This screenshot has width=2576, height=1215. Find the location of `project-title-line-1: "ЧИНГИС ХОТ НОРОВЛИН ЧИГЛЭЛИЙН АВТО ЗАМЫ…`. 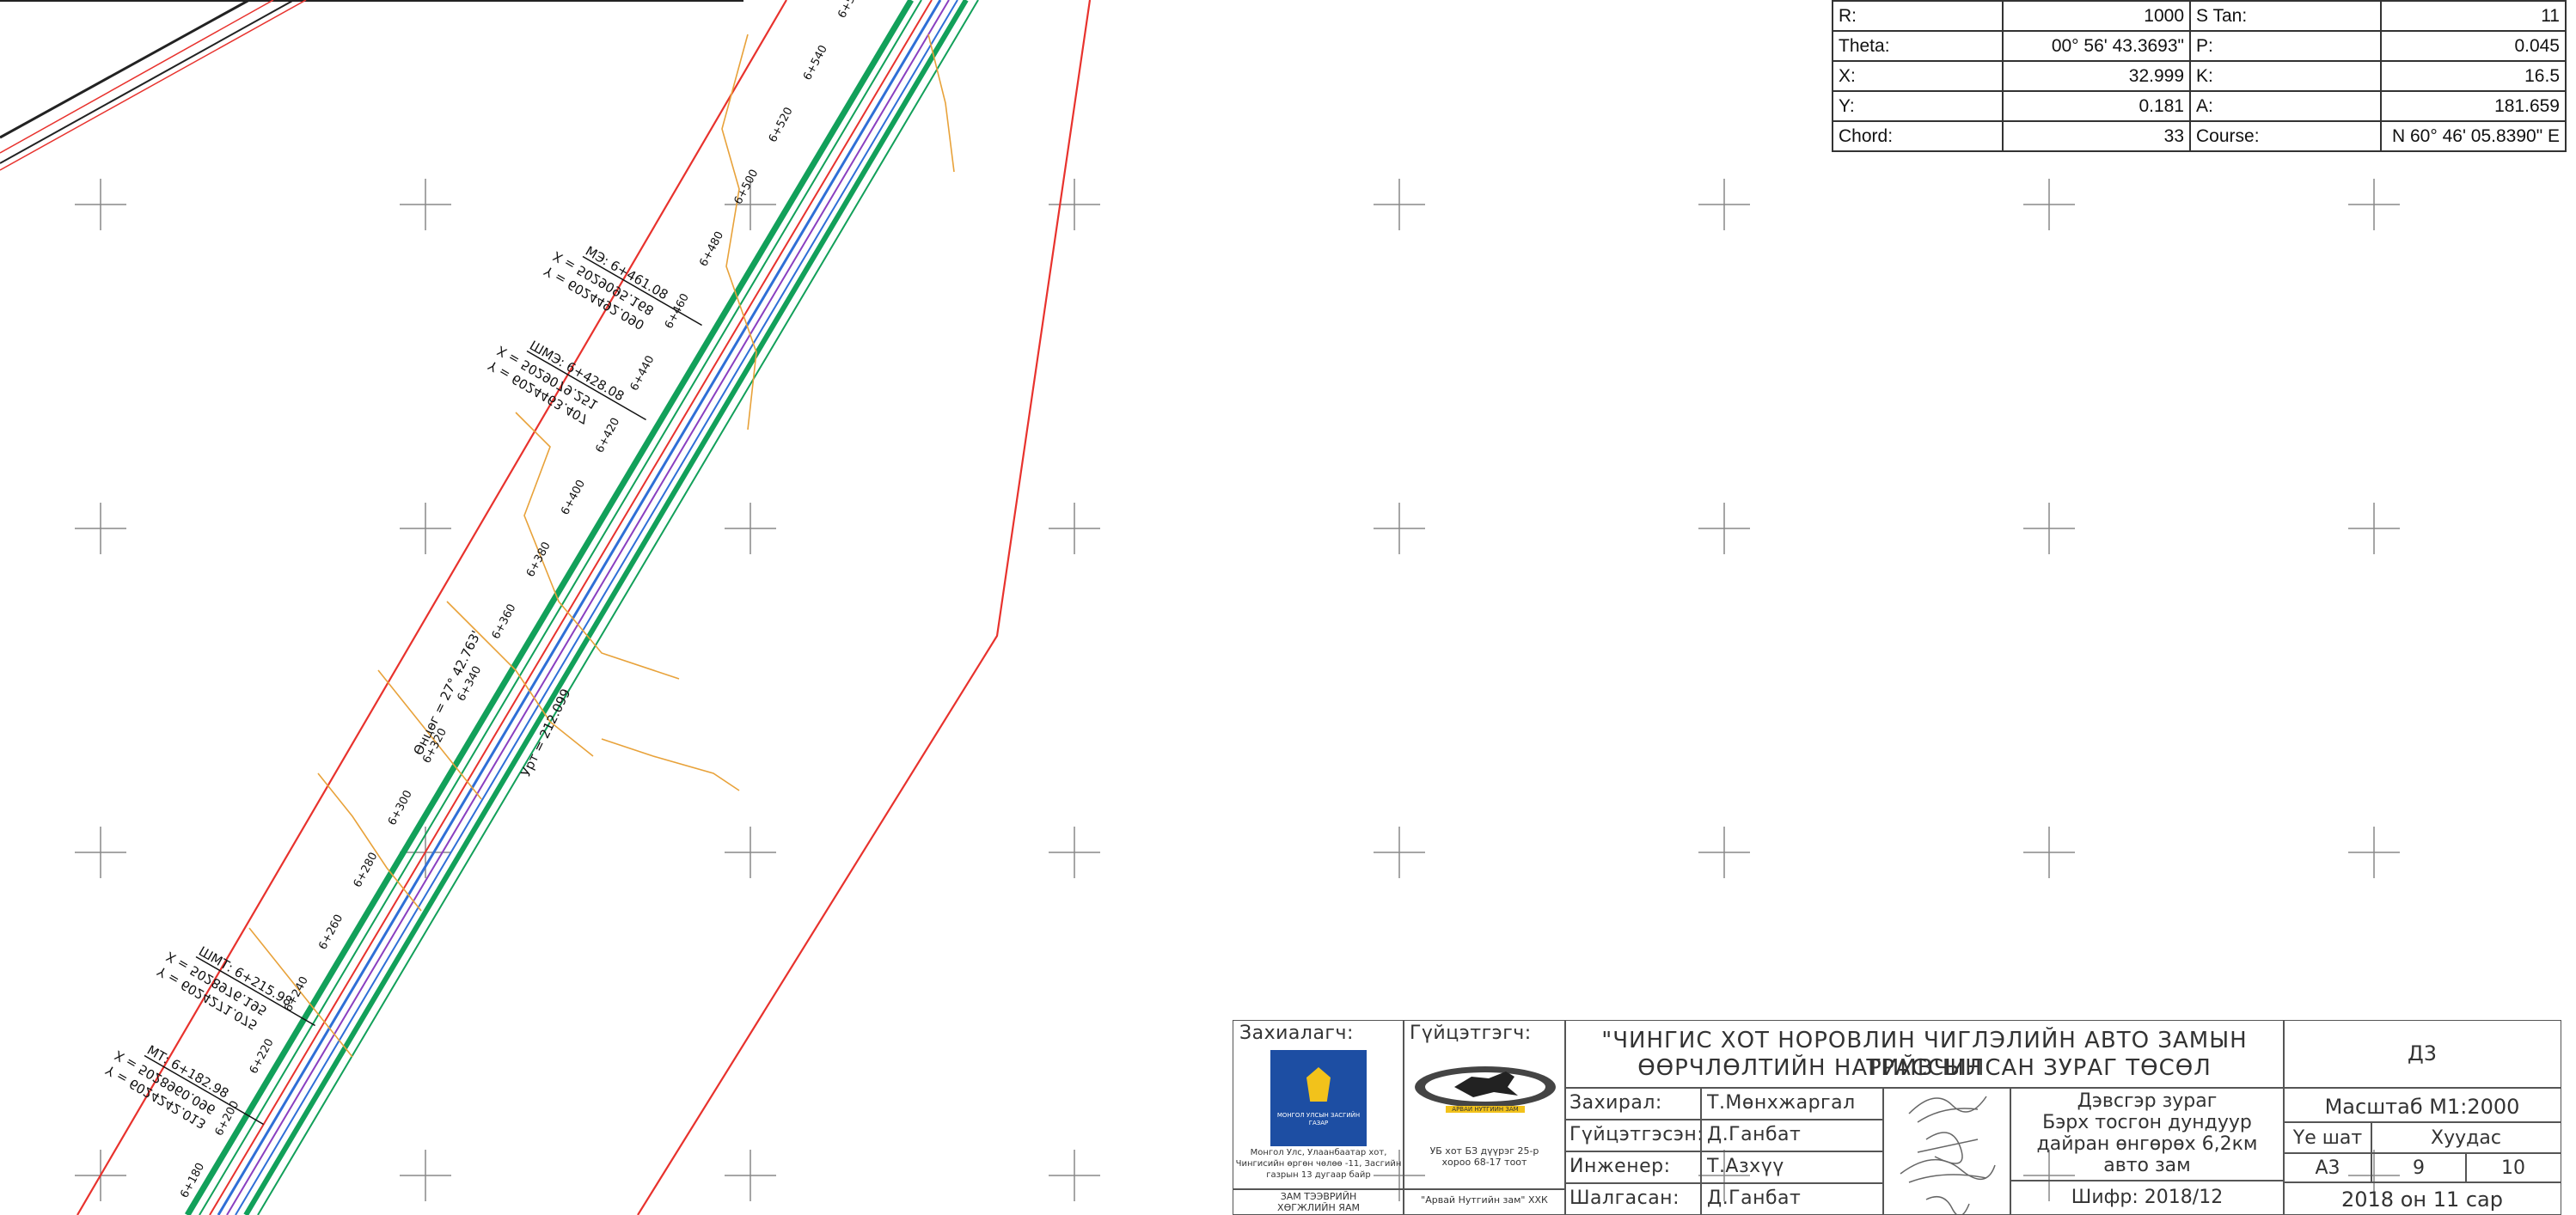

project-title-line-1: "ЧИНГИС ХОТ НОРОВЛИН ЧИГЛЭЛИЙН АВТО ЗАМЫ… is located at coordinates (1924, 1054).